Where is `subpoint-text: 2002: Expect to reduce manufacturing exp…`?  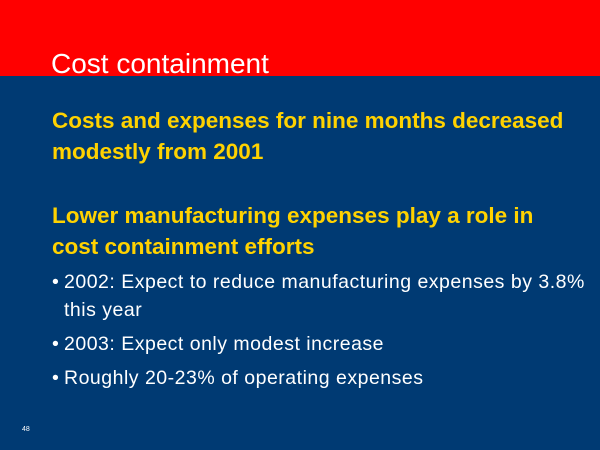
subpoint-text: 2002: Expect to reduce manufacturing exp… is located at coordinates (324, 296).